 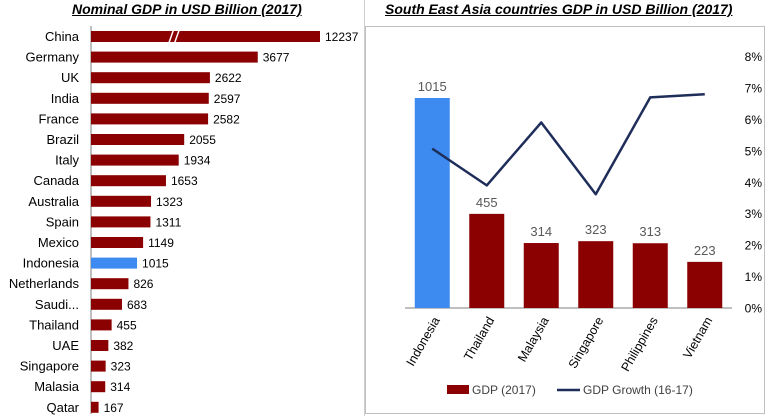 What do you see at coordinates (138, 139) in the screenshot?
I see `bar-brazil` at bounding box center [138, 139].